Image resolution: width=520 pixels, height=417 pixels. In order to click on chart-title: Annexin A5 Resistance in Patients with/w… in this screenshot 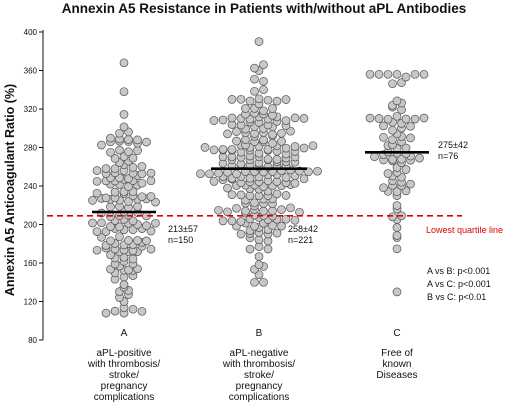, I will do `click(264, 8)`.